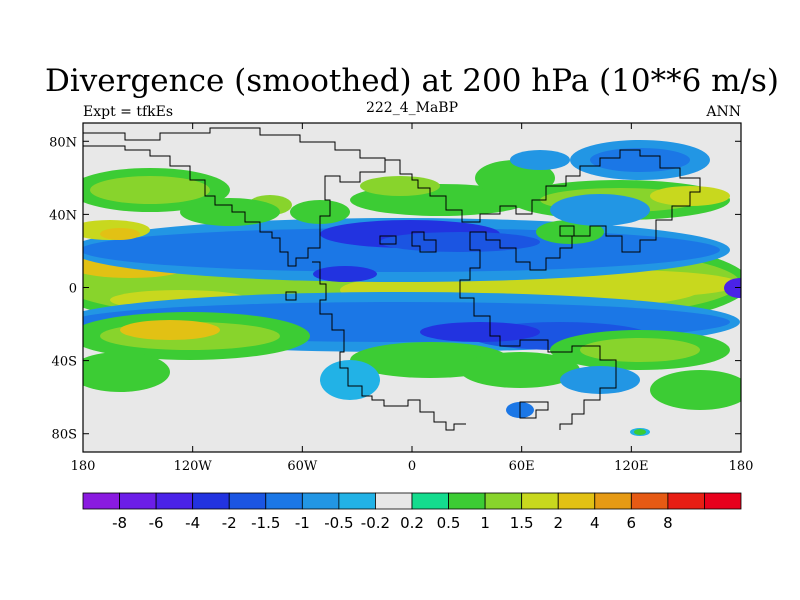  What do you see at coordinates (302, 466) in the screenshot?
I see `x-tick-label: 60W` at bounding box center [302, 466].